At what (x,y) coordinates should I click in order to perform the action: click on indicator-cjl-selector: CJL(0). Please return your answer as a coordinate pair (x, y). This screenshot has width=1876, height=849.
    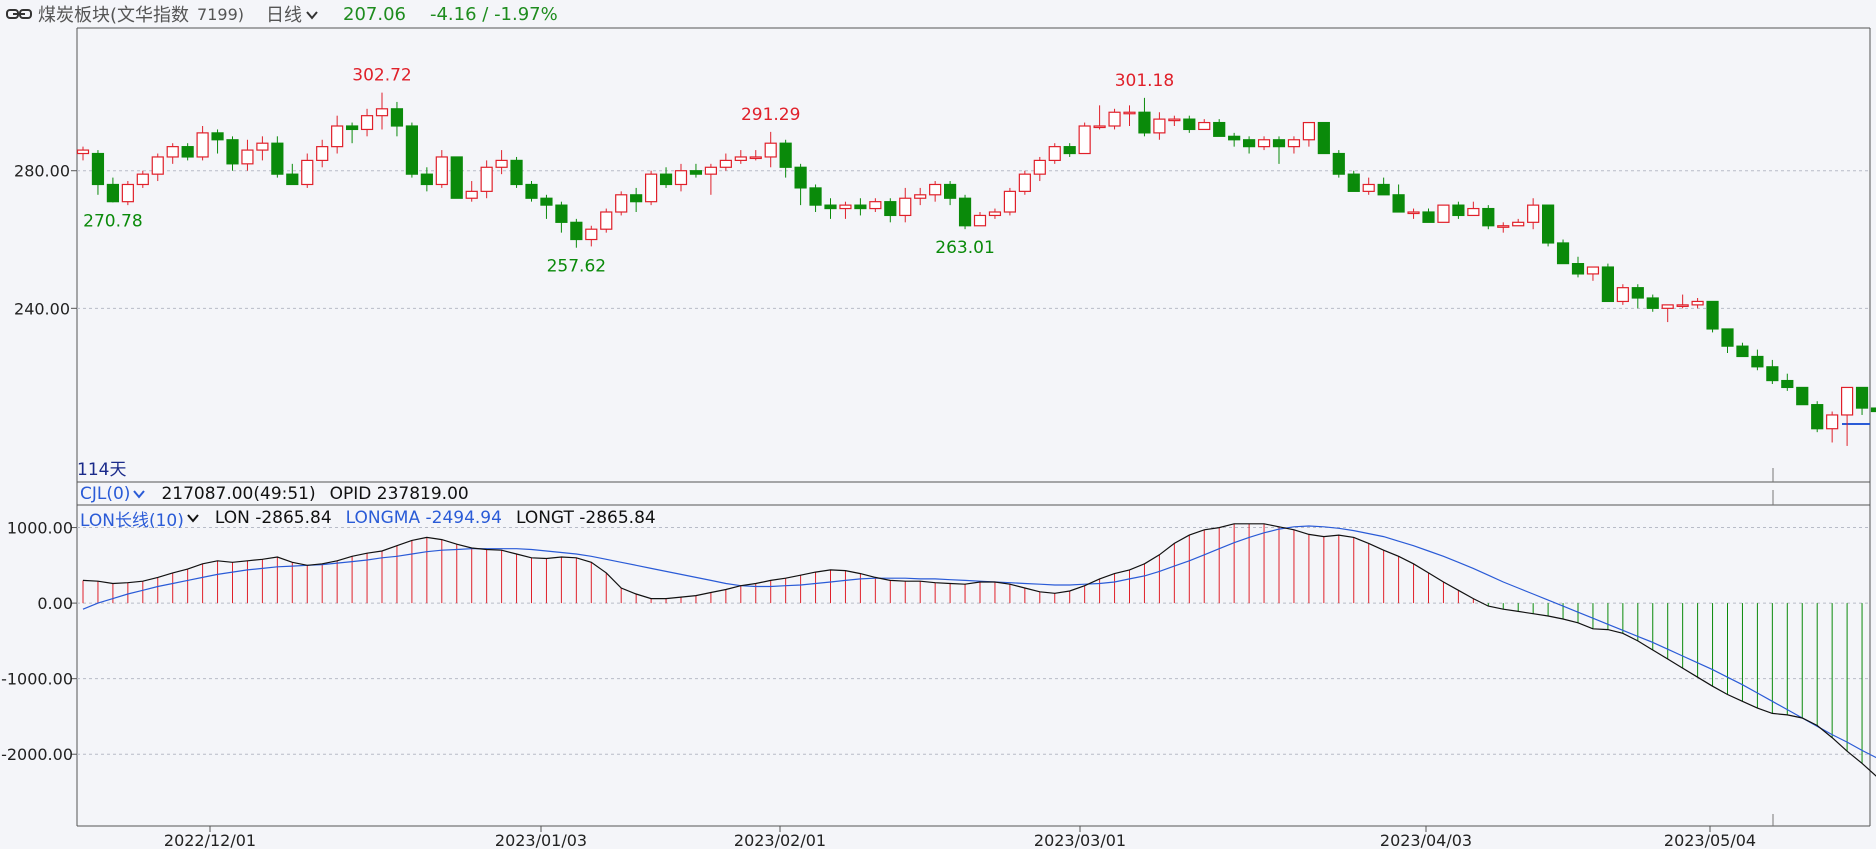
    Looking at the image, I should click on (113, 494).